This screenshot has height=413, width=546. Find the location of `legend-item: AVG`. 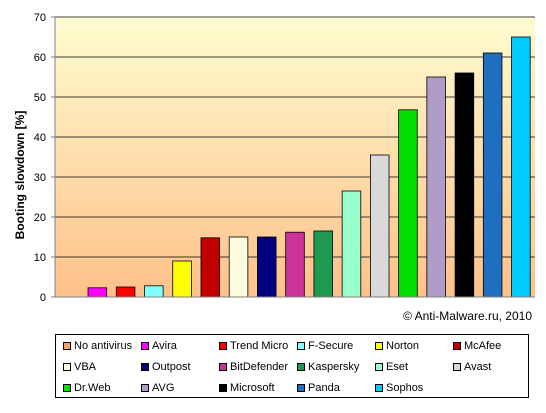

legend-item: AVG is located at coordinates (157, 388).